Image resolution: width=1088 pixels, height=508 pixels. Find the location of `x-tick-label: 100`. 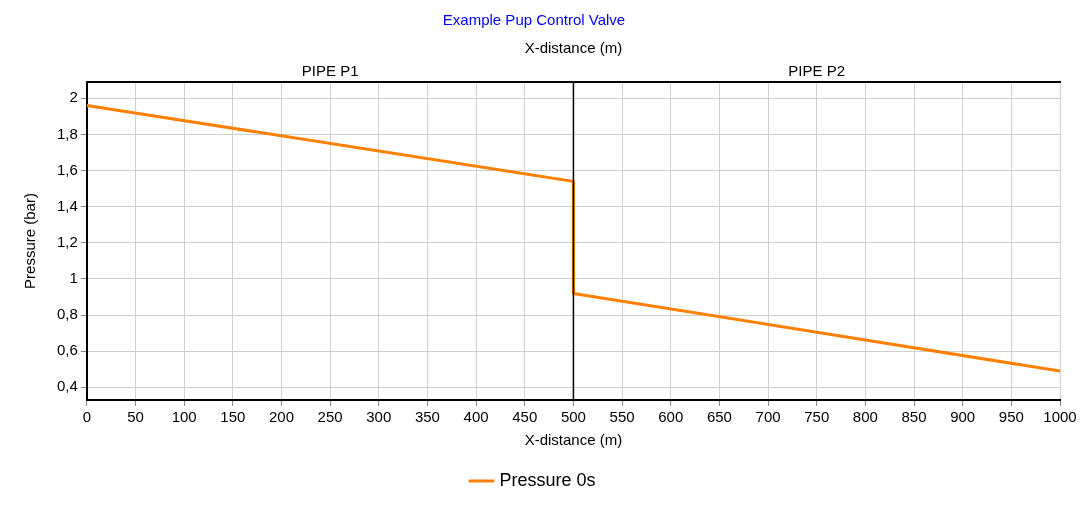

x-tick-label: 100 is located at coordinates (184, 417).